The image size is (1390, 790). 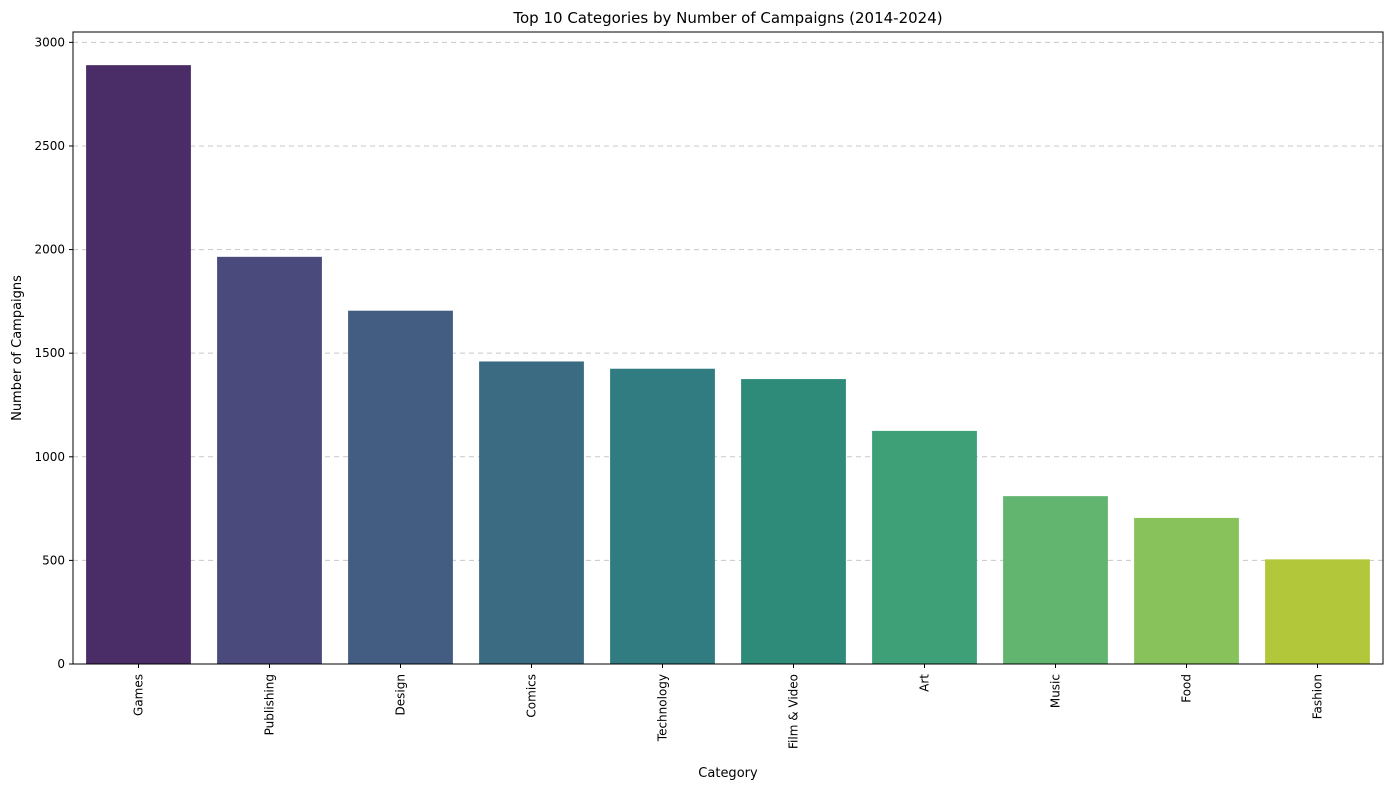 What do you see at coordinates (794, 711) in the screenshot?
I see `x-tick-label: Film & Video` at bounding box center [794, 711].